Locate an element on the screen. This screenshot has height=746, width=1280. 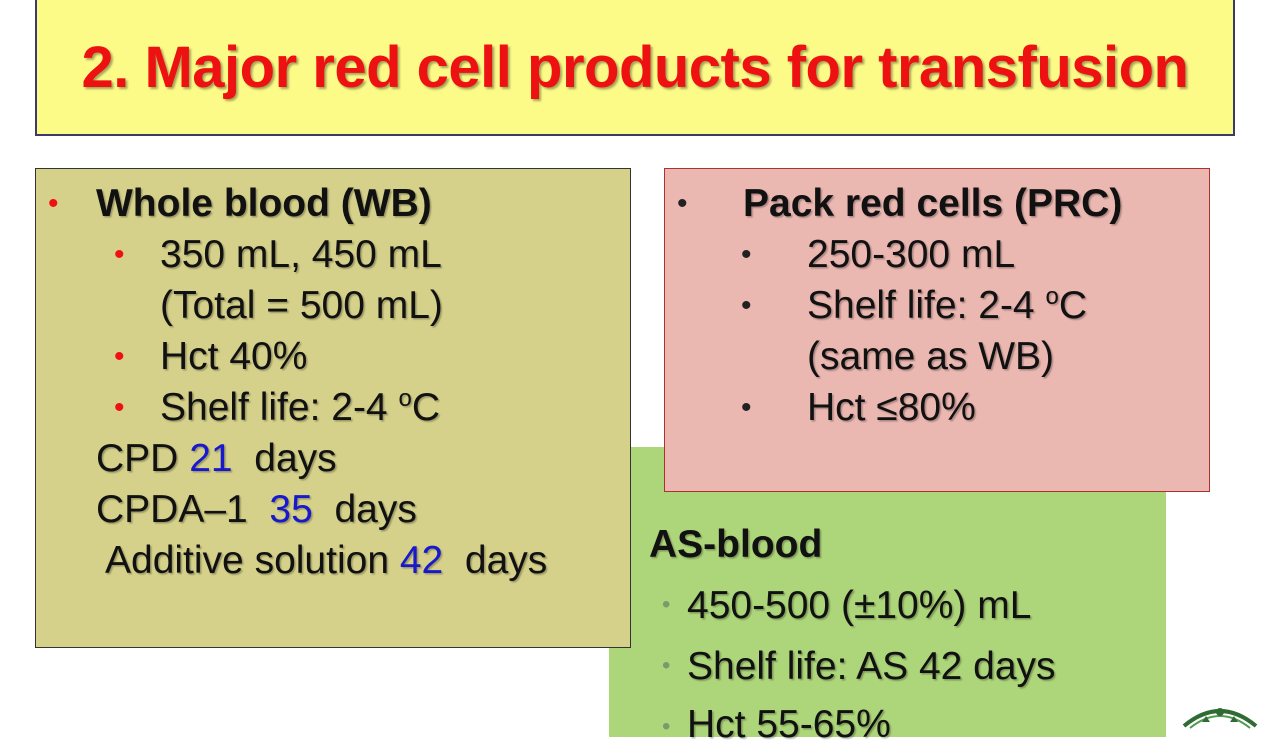
wb-shelf-life: Shelf life: 2-4 oC is located at coordinates (300, 407).